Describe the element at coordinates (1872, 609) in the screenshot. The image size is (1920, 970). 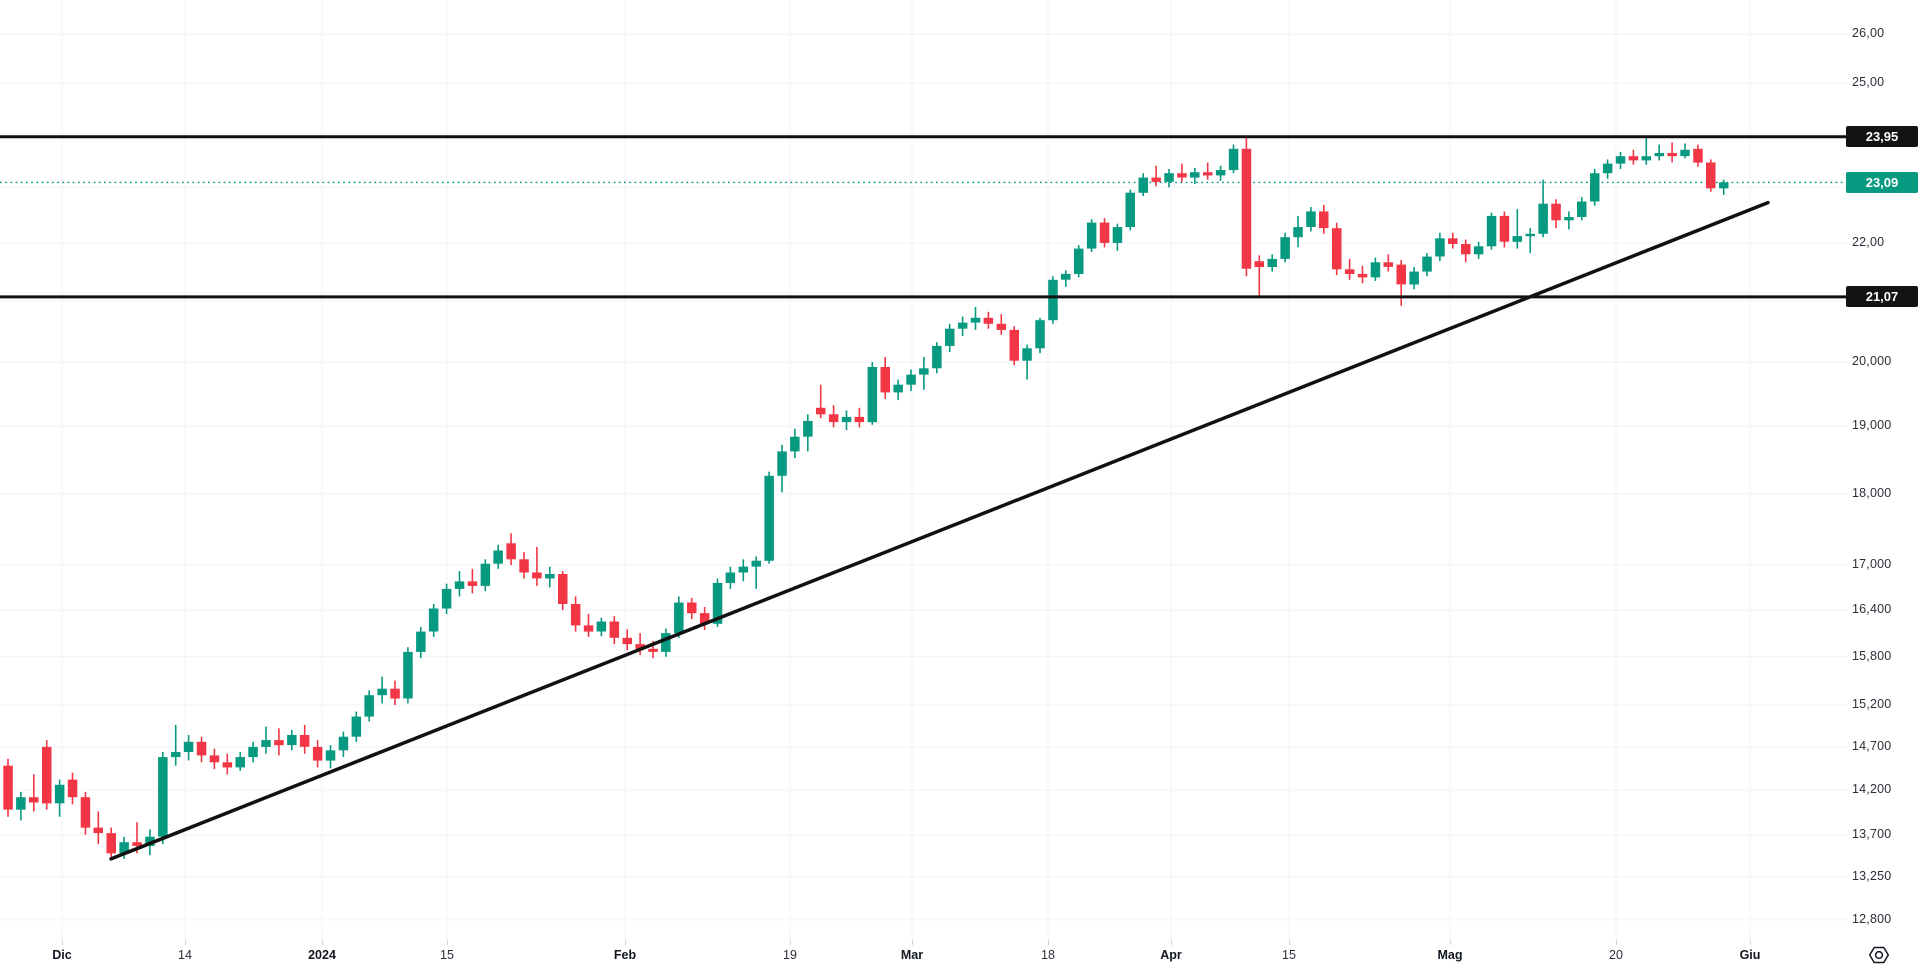
I see `price-axis-label: 16,400` at that location.